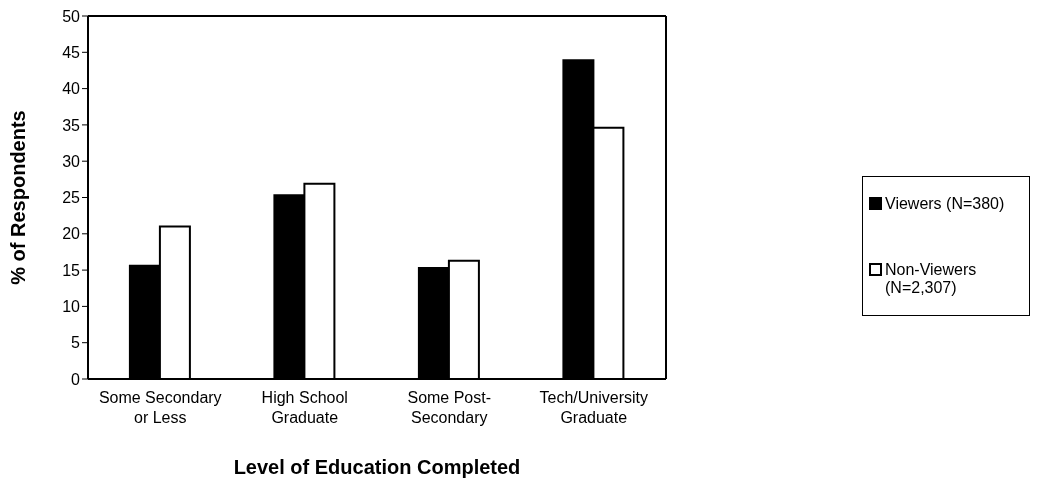 The height and width of the screenshot is (492, 1038). I want to click on y-tick-label: 10, so click(71, 307).